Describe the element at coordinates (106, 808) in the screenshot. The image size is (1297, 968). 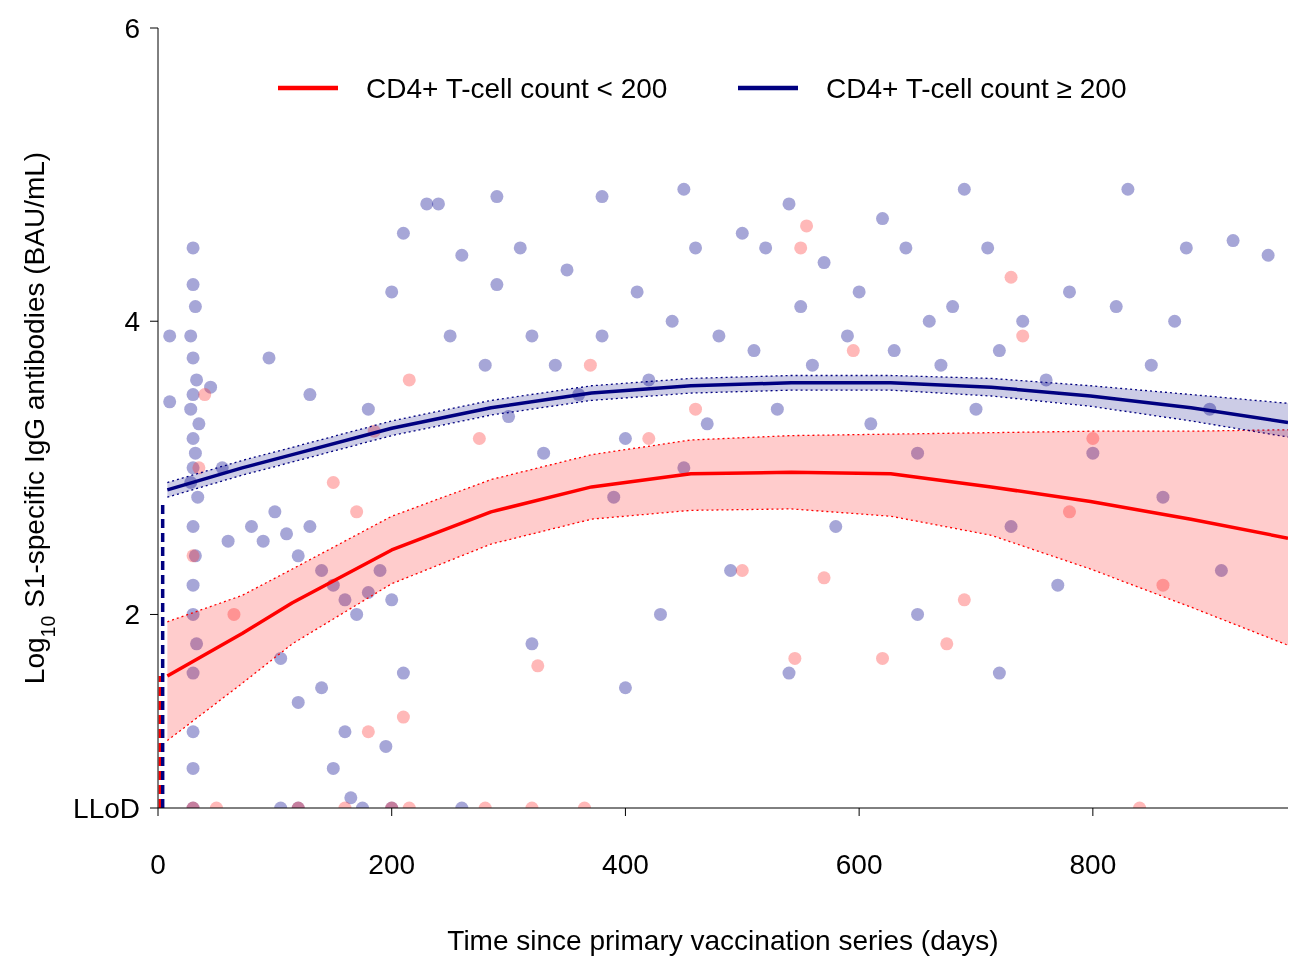
I see `y-tick-label: LLoD` at that location.